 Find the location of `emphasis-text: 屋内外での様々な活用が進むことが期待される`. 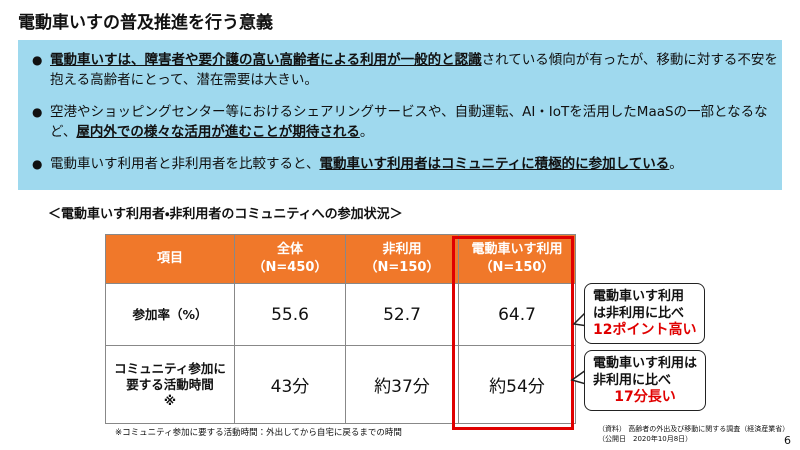

emphasis-text: 屋内外での様々な活用が進むことが期待される is located at coordinates (218, 132).